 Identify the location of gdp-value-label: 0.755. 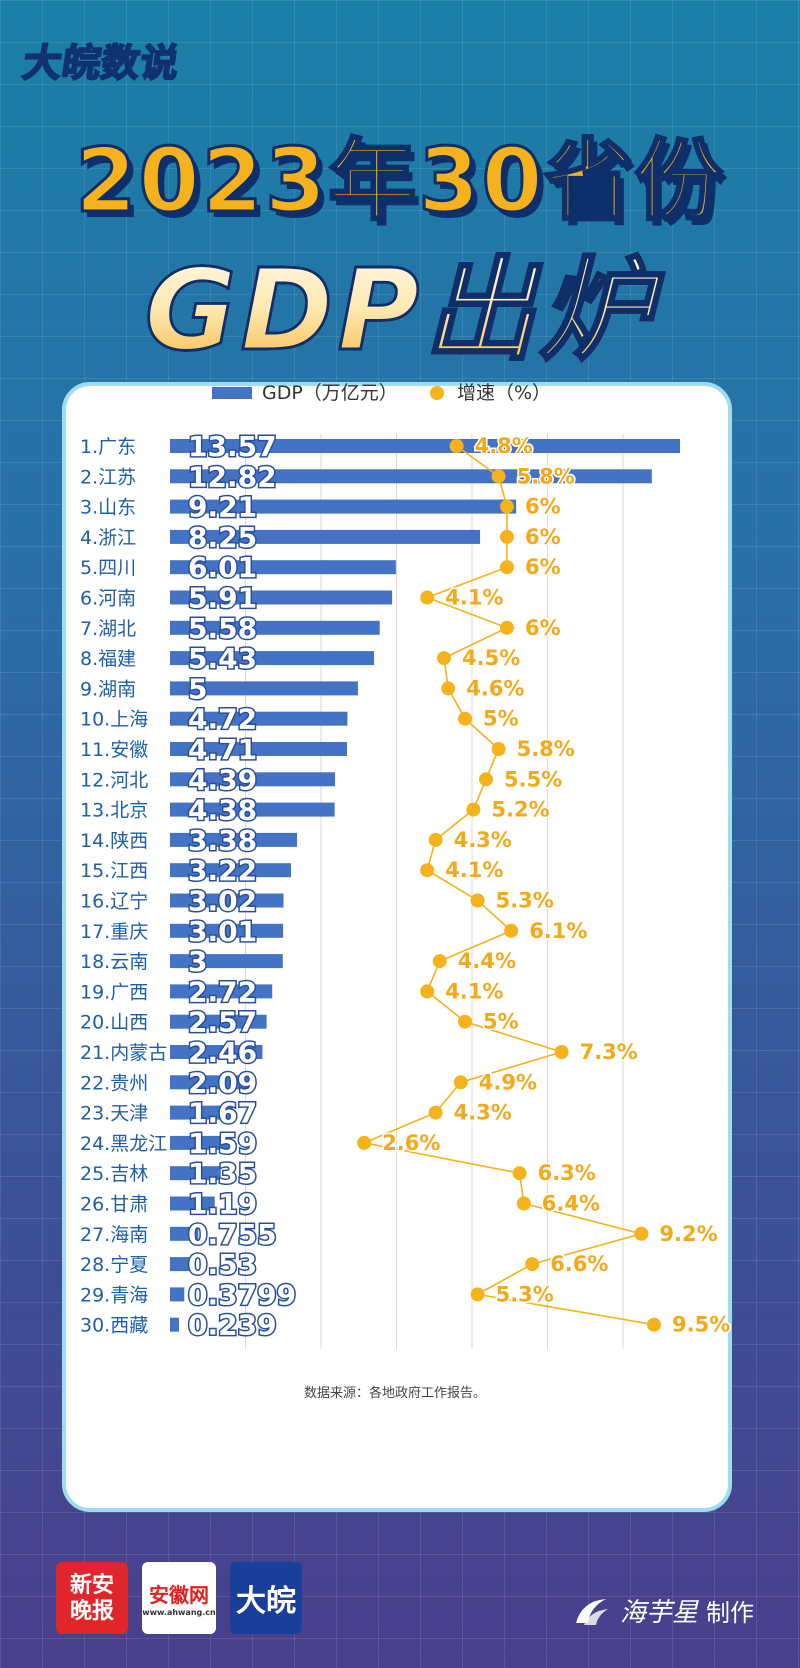
(232, 1234).